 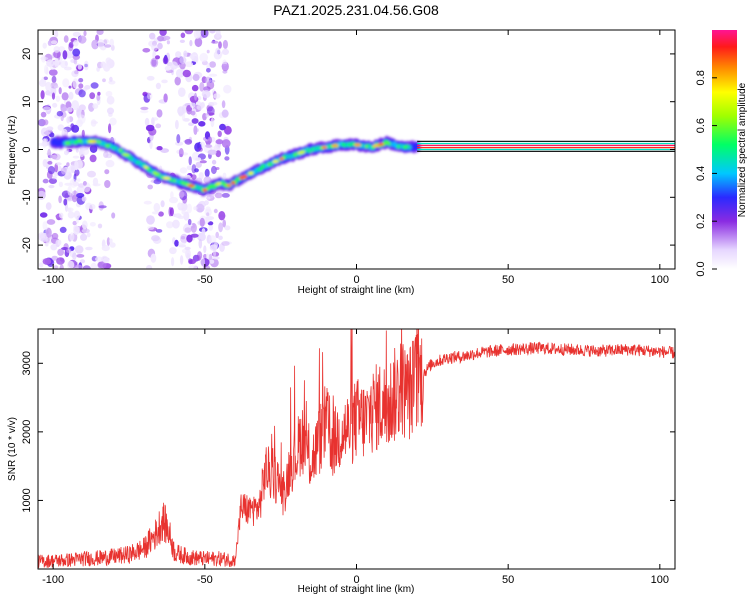 I want to click on colorbar-tick-label: 0.2, so click(x=701, y=221).